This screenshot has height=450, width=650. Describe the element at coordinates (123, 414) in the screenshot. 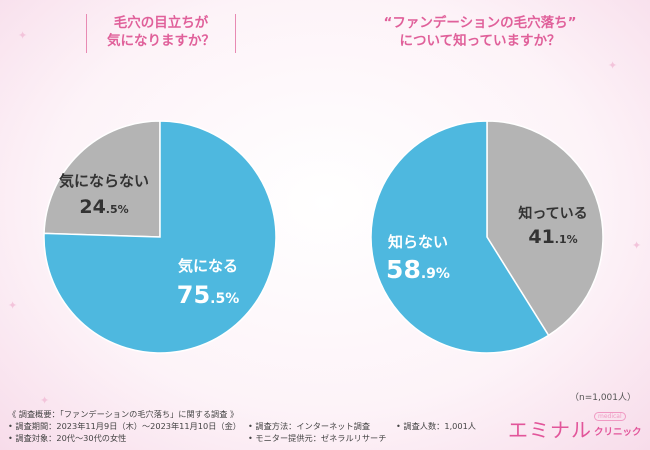

I see `survey-overview: 《 調査概要：「ファンデーションの毛穴落ち」に関する調査 》` at that location.